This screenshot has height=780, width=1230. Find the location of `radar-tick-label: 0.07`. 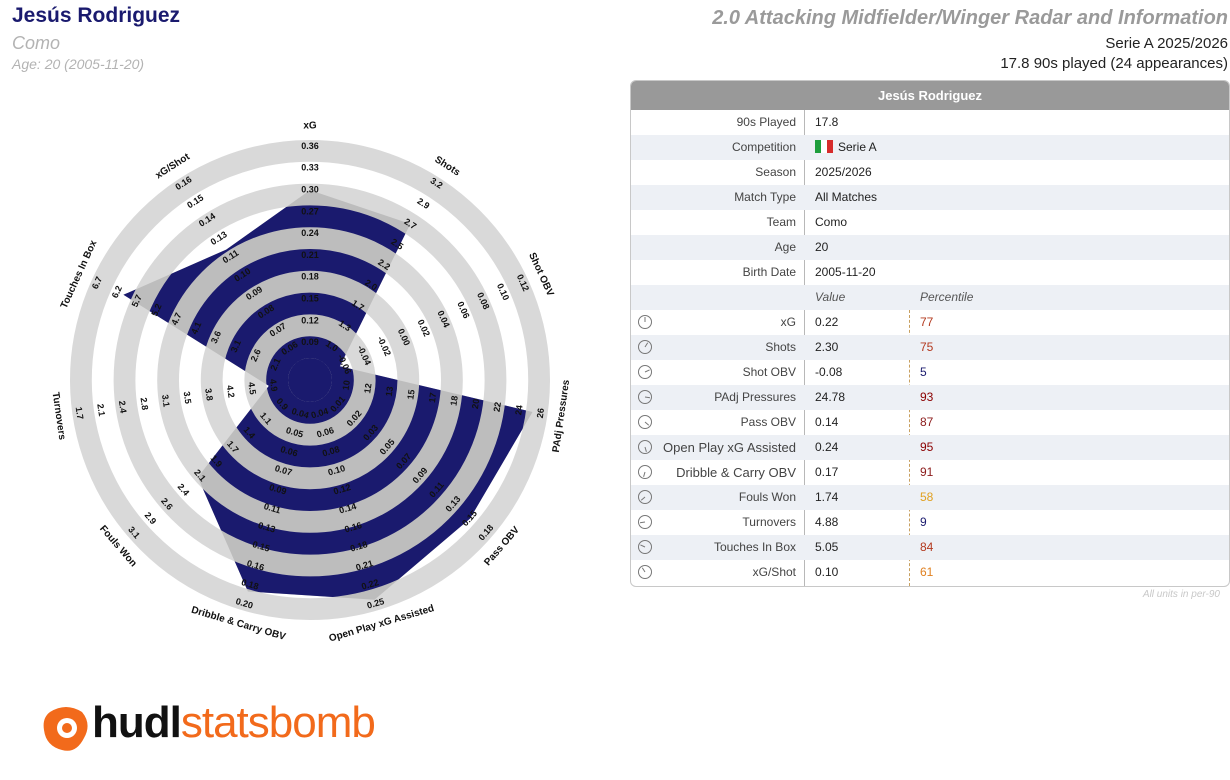

radar-tick-label: 0.07 is located at coordinates (284, 470).